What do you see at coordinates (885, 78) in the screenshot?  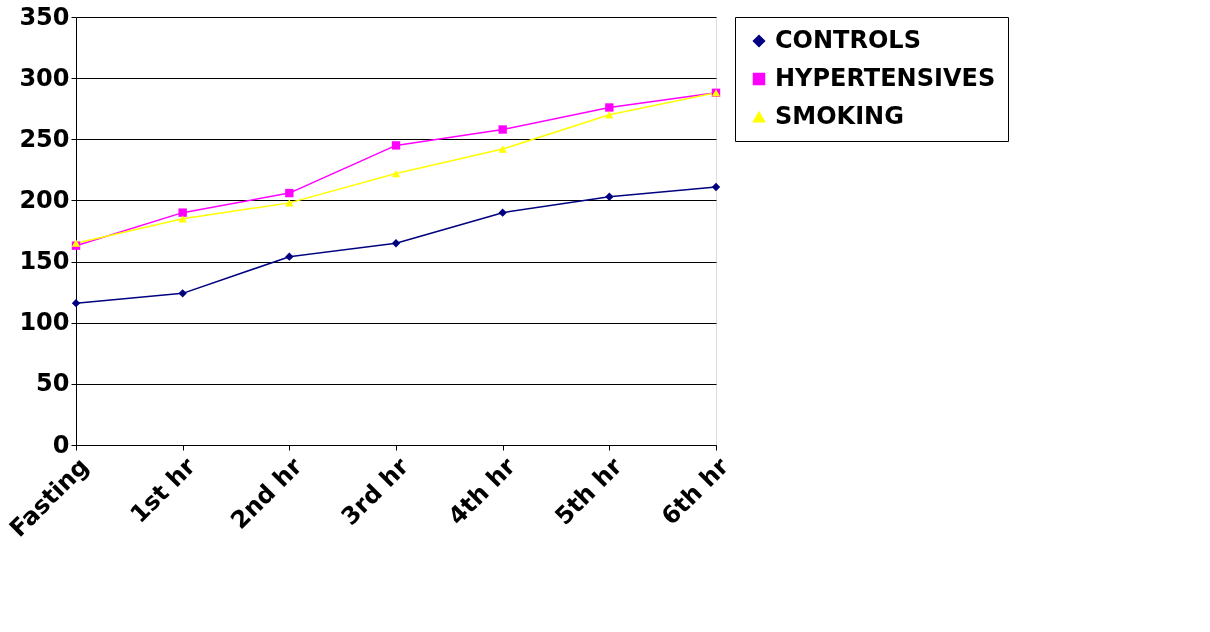 I see `legend-label: HYPERTENSIVES` at bounding box center [885, 78].